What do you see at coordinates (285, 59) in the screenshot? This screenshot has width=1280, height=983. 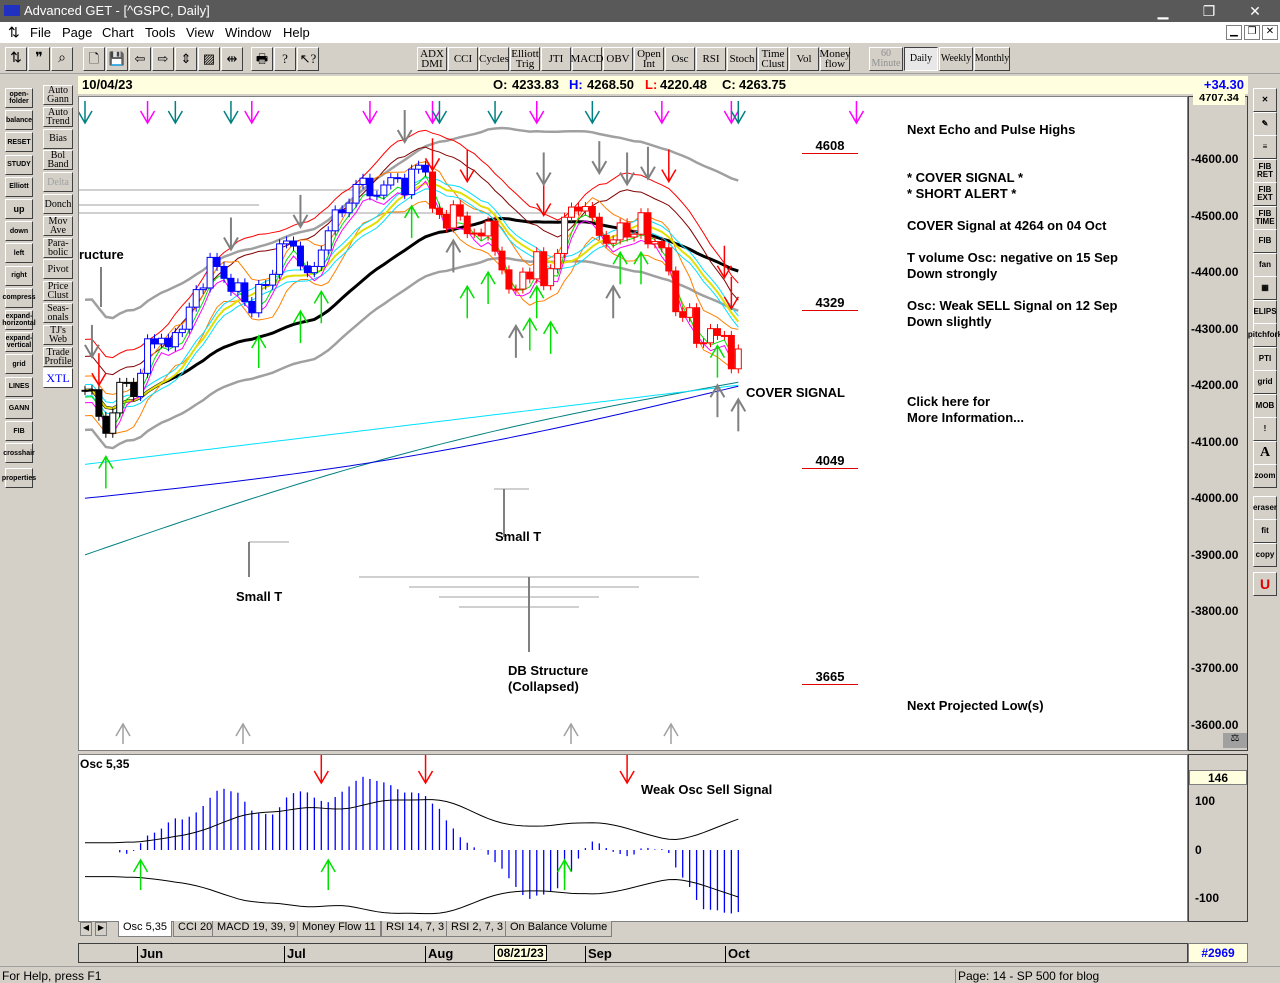 I see `toolbar-print-icon-1: ?` at bounding box center [285, 59].